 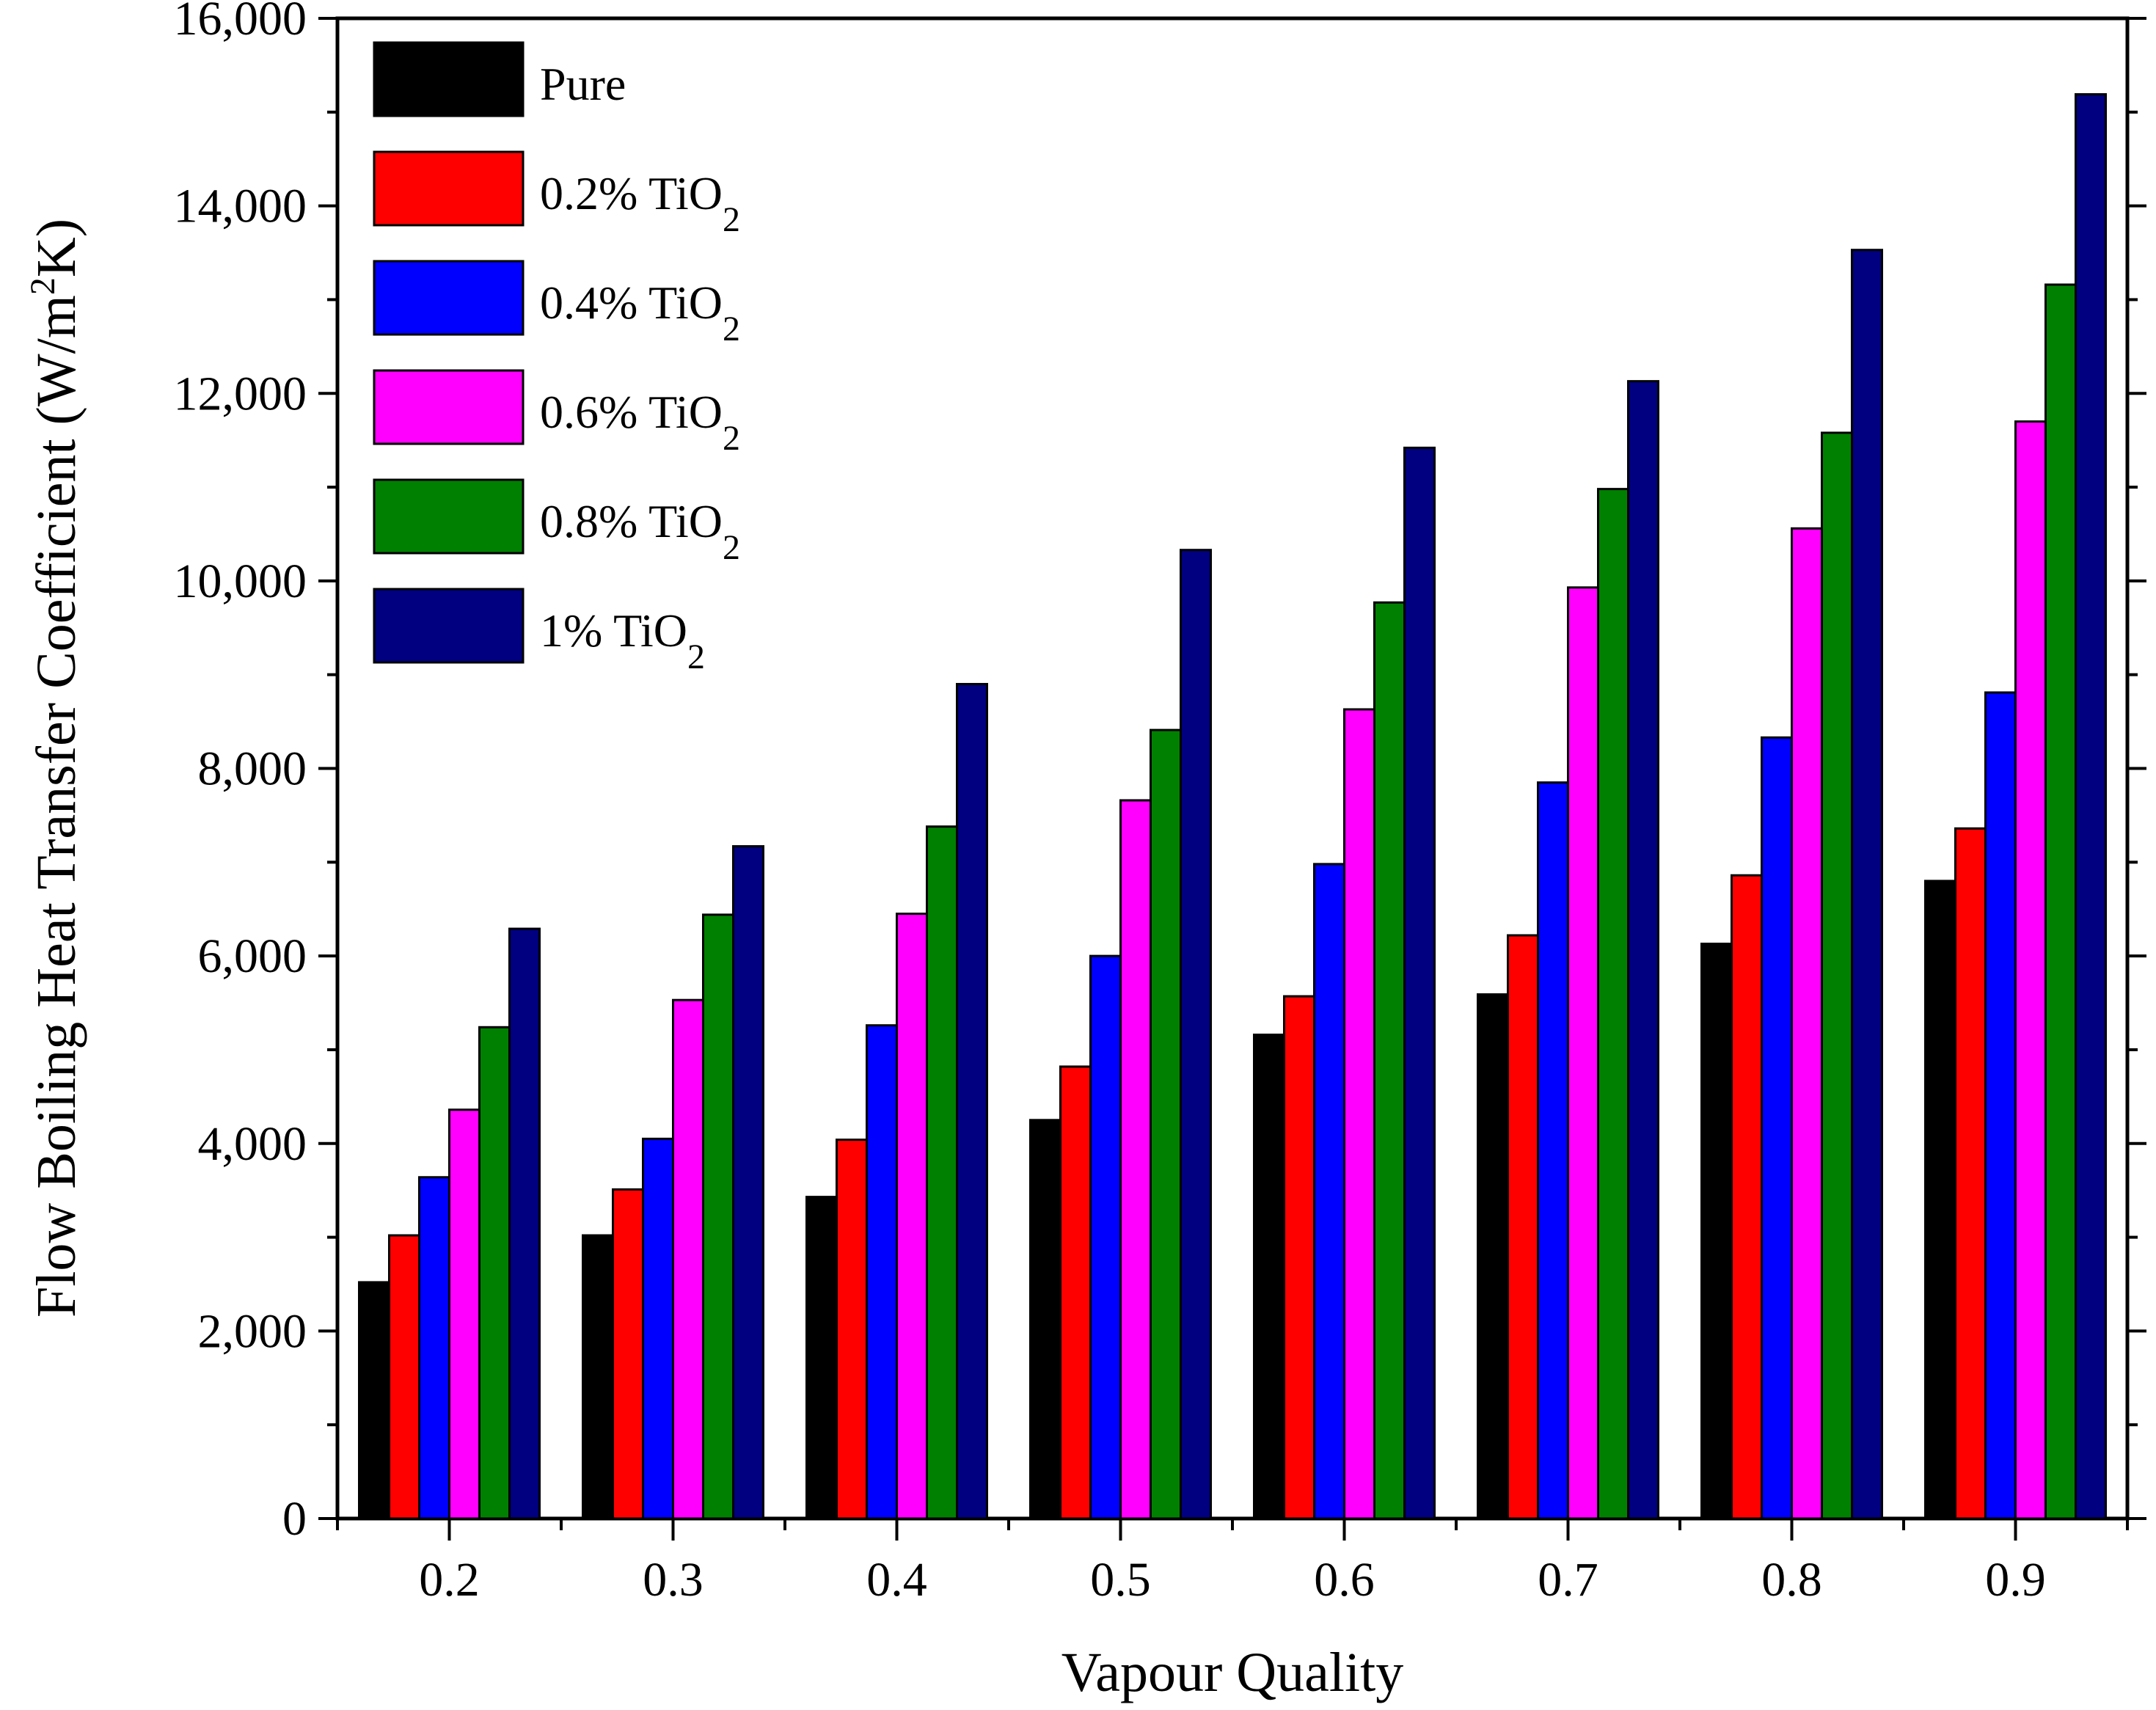 What do you see at coordinates (43, 286) in the screenshot?
I see `y-axis-title-sup: 2` at bounding box center [43, 286].